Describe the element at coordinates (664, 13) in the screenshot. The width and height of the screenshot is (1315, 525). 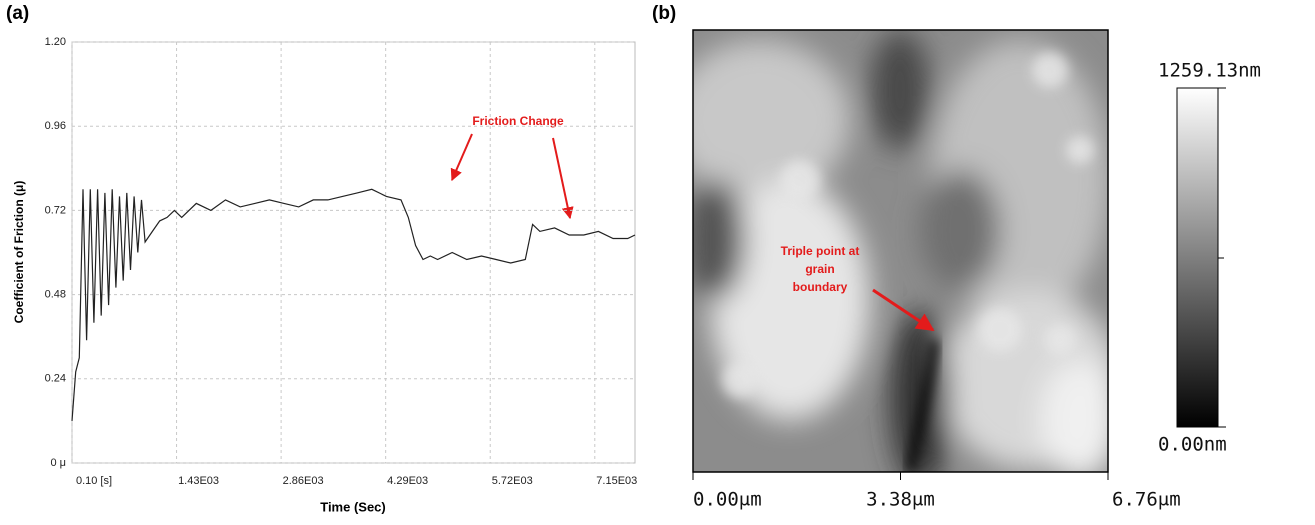
I see `panel-label: (b)` at that location.